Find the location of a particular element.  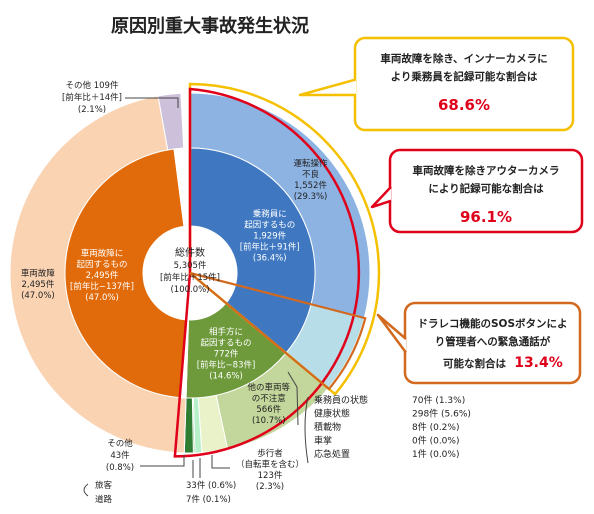

callout-value-3: 13.4% is located at coordinates (538, 363).